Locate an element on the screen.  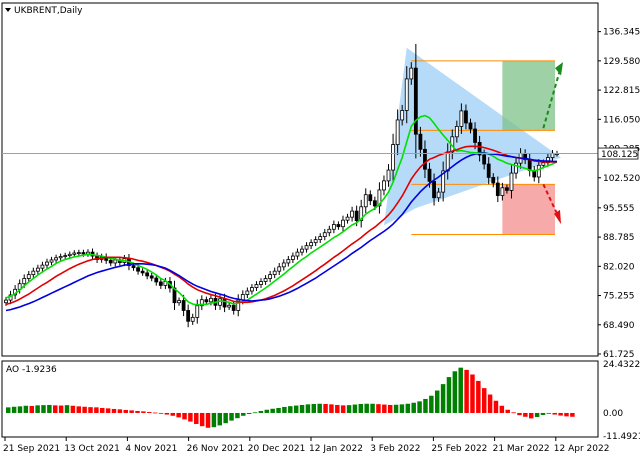
current-price-label: 108.125 is located at coordinates (619, 155).